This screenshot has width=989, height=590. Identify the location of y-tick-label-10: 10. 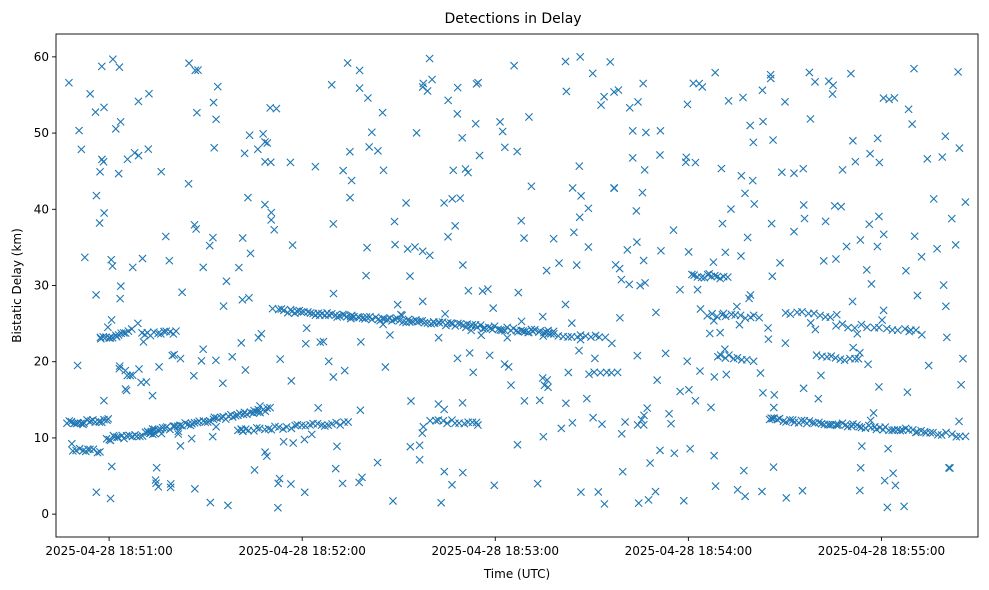
(41, 438).